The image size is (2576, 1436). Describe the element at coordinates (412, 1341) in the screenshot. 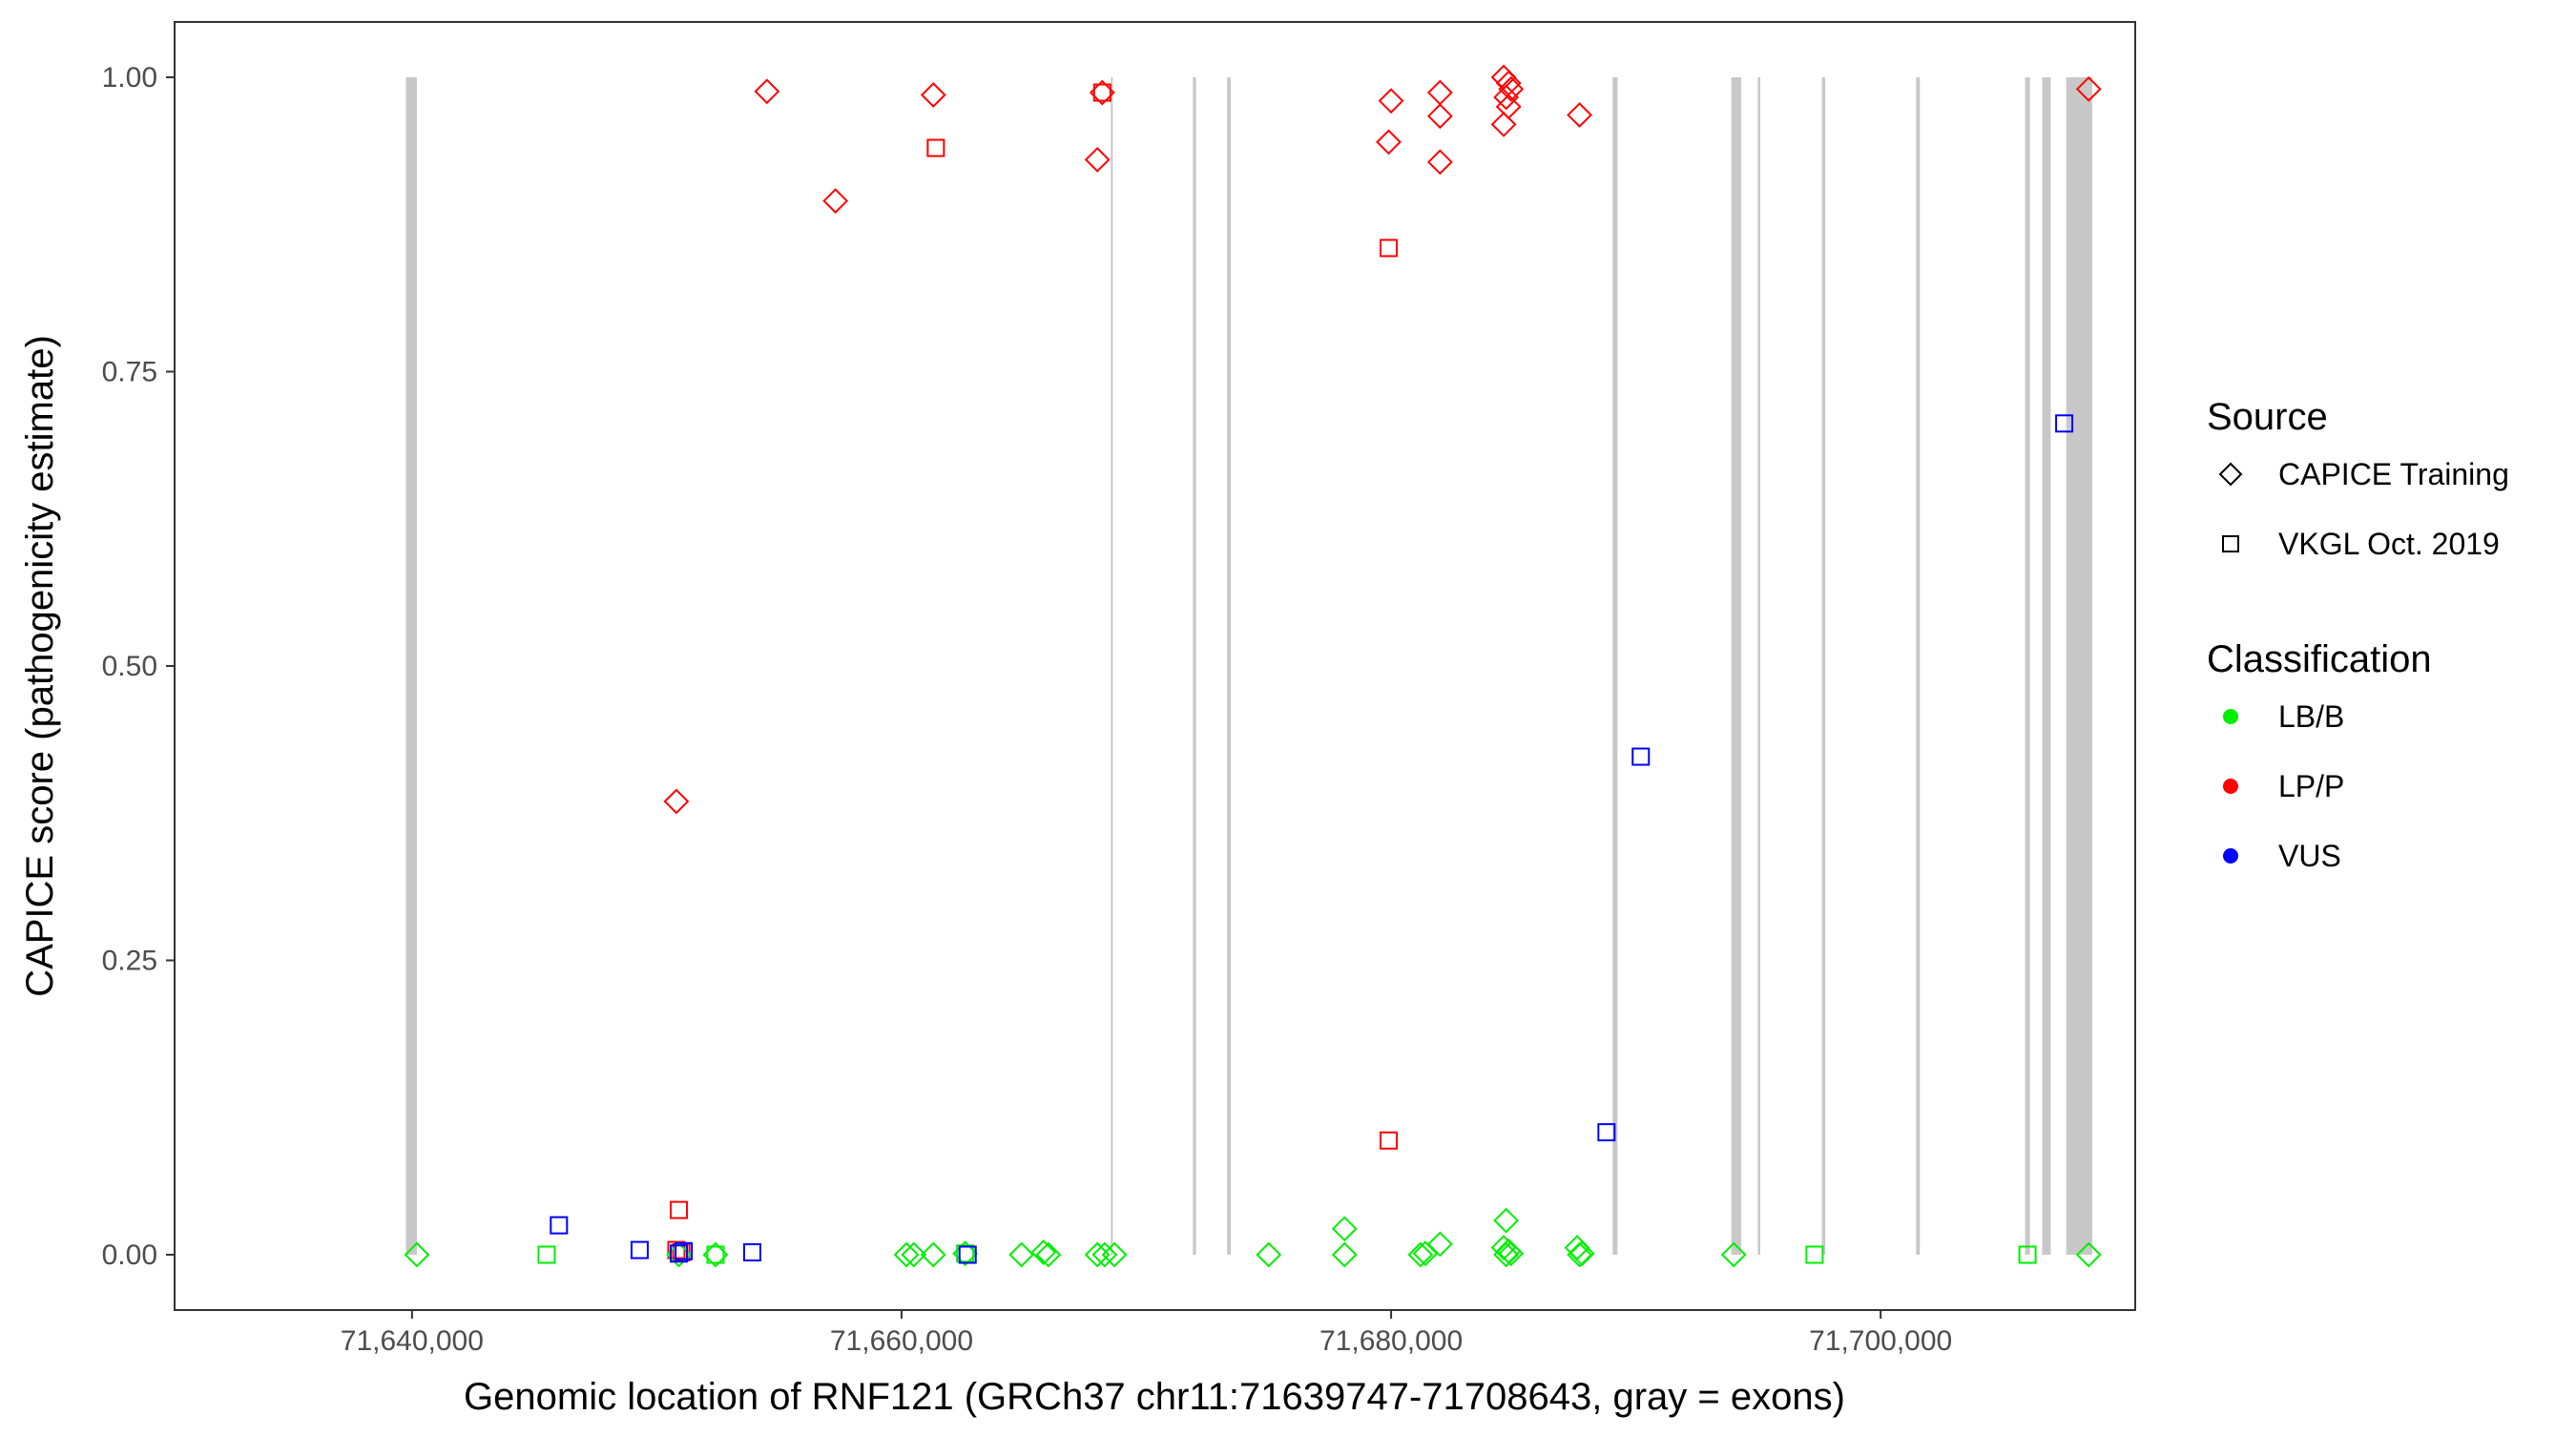

I see `x-tick-label: 71,640,000` at that location.